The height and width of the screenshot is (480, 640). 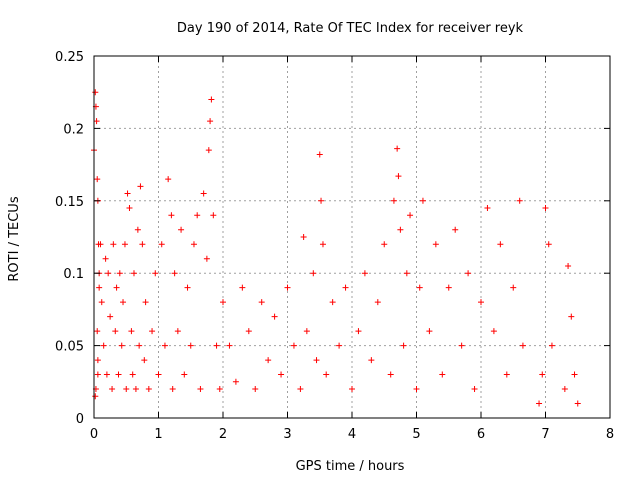 I want to click on y-tick-label: 0, so click(x=80, y=419).